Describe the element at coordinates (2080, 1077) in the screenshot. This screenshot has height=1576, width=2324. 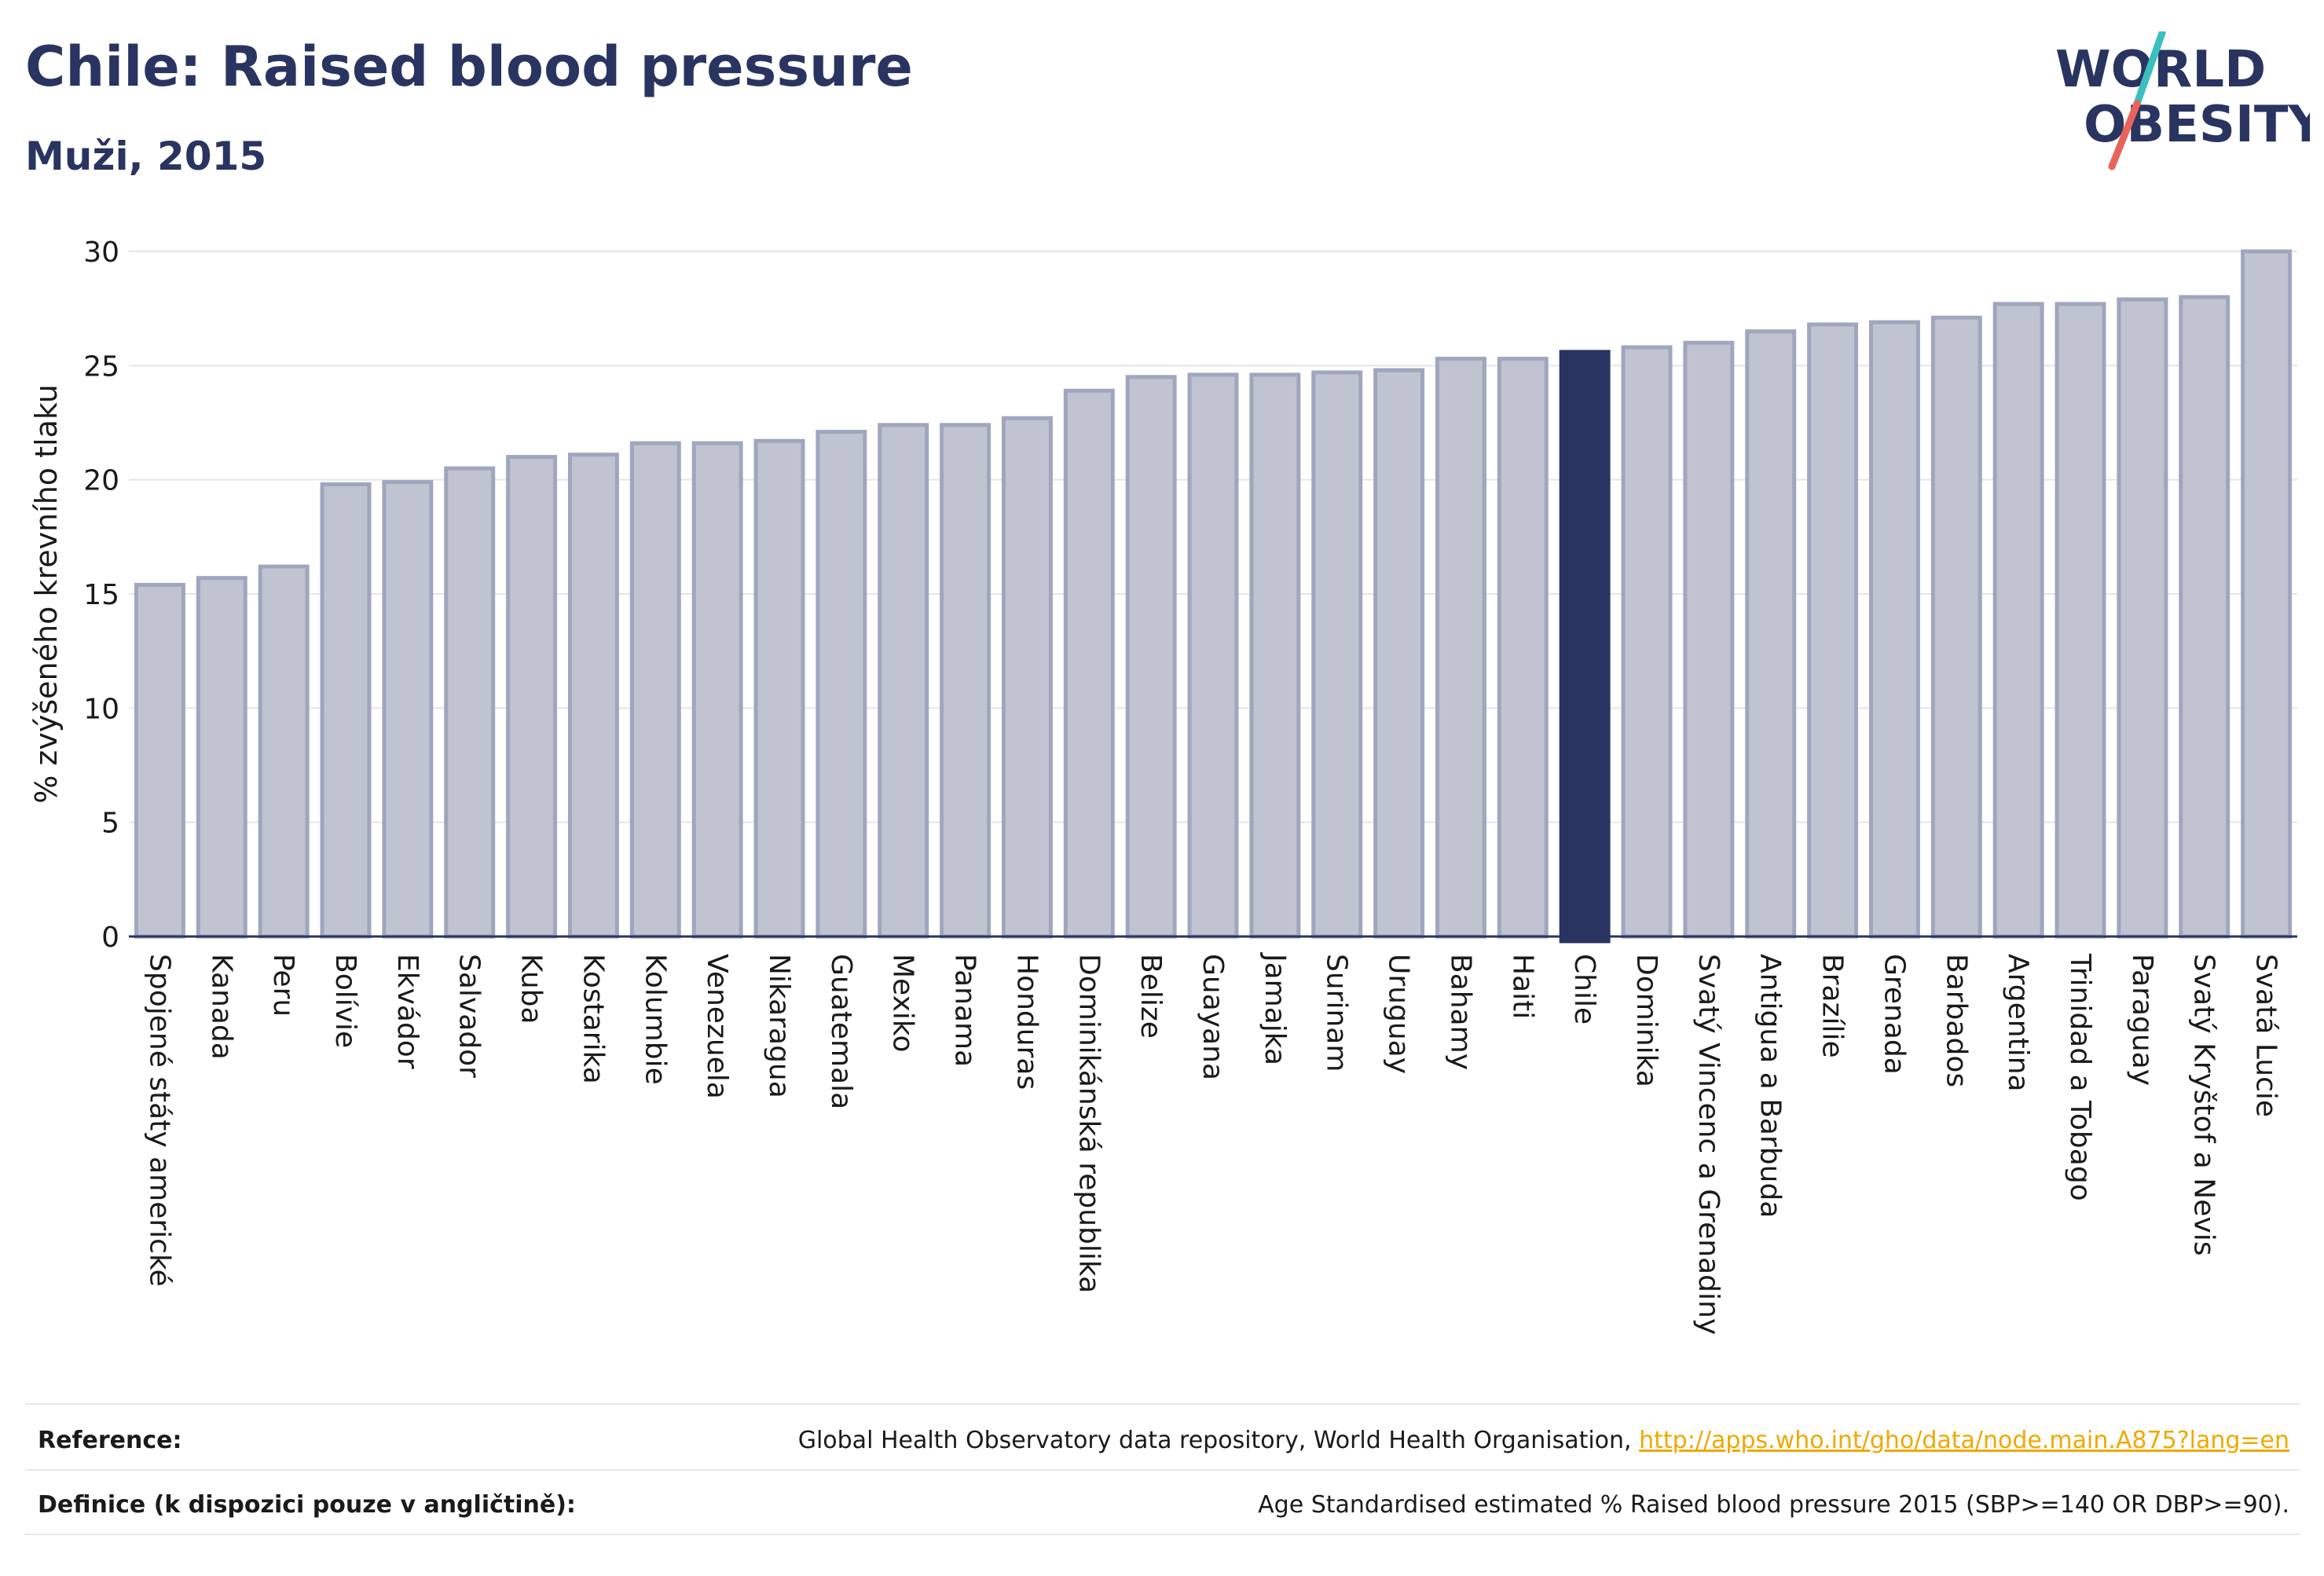
I see `x-tick-label: Trinidad a Tobago` at that location.